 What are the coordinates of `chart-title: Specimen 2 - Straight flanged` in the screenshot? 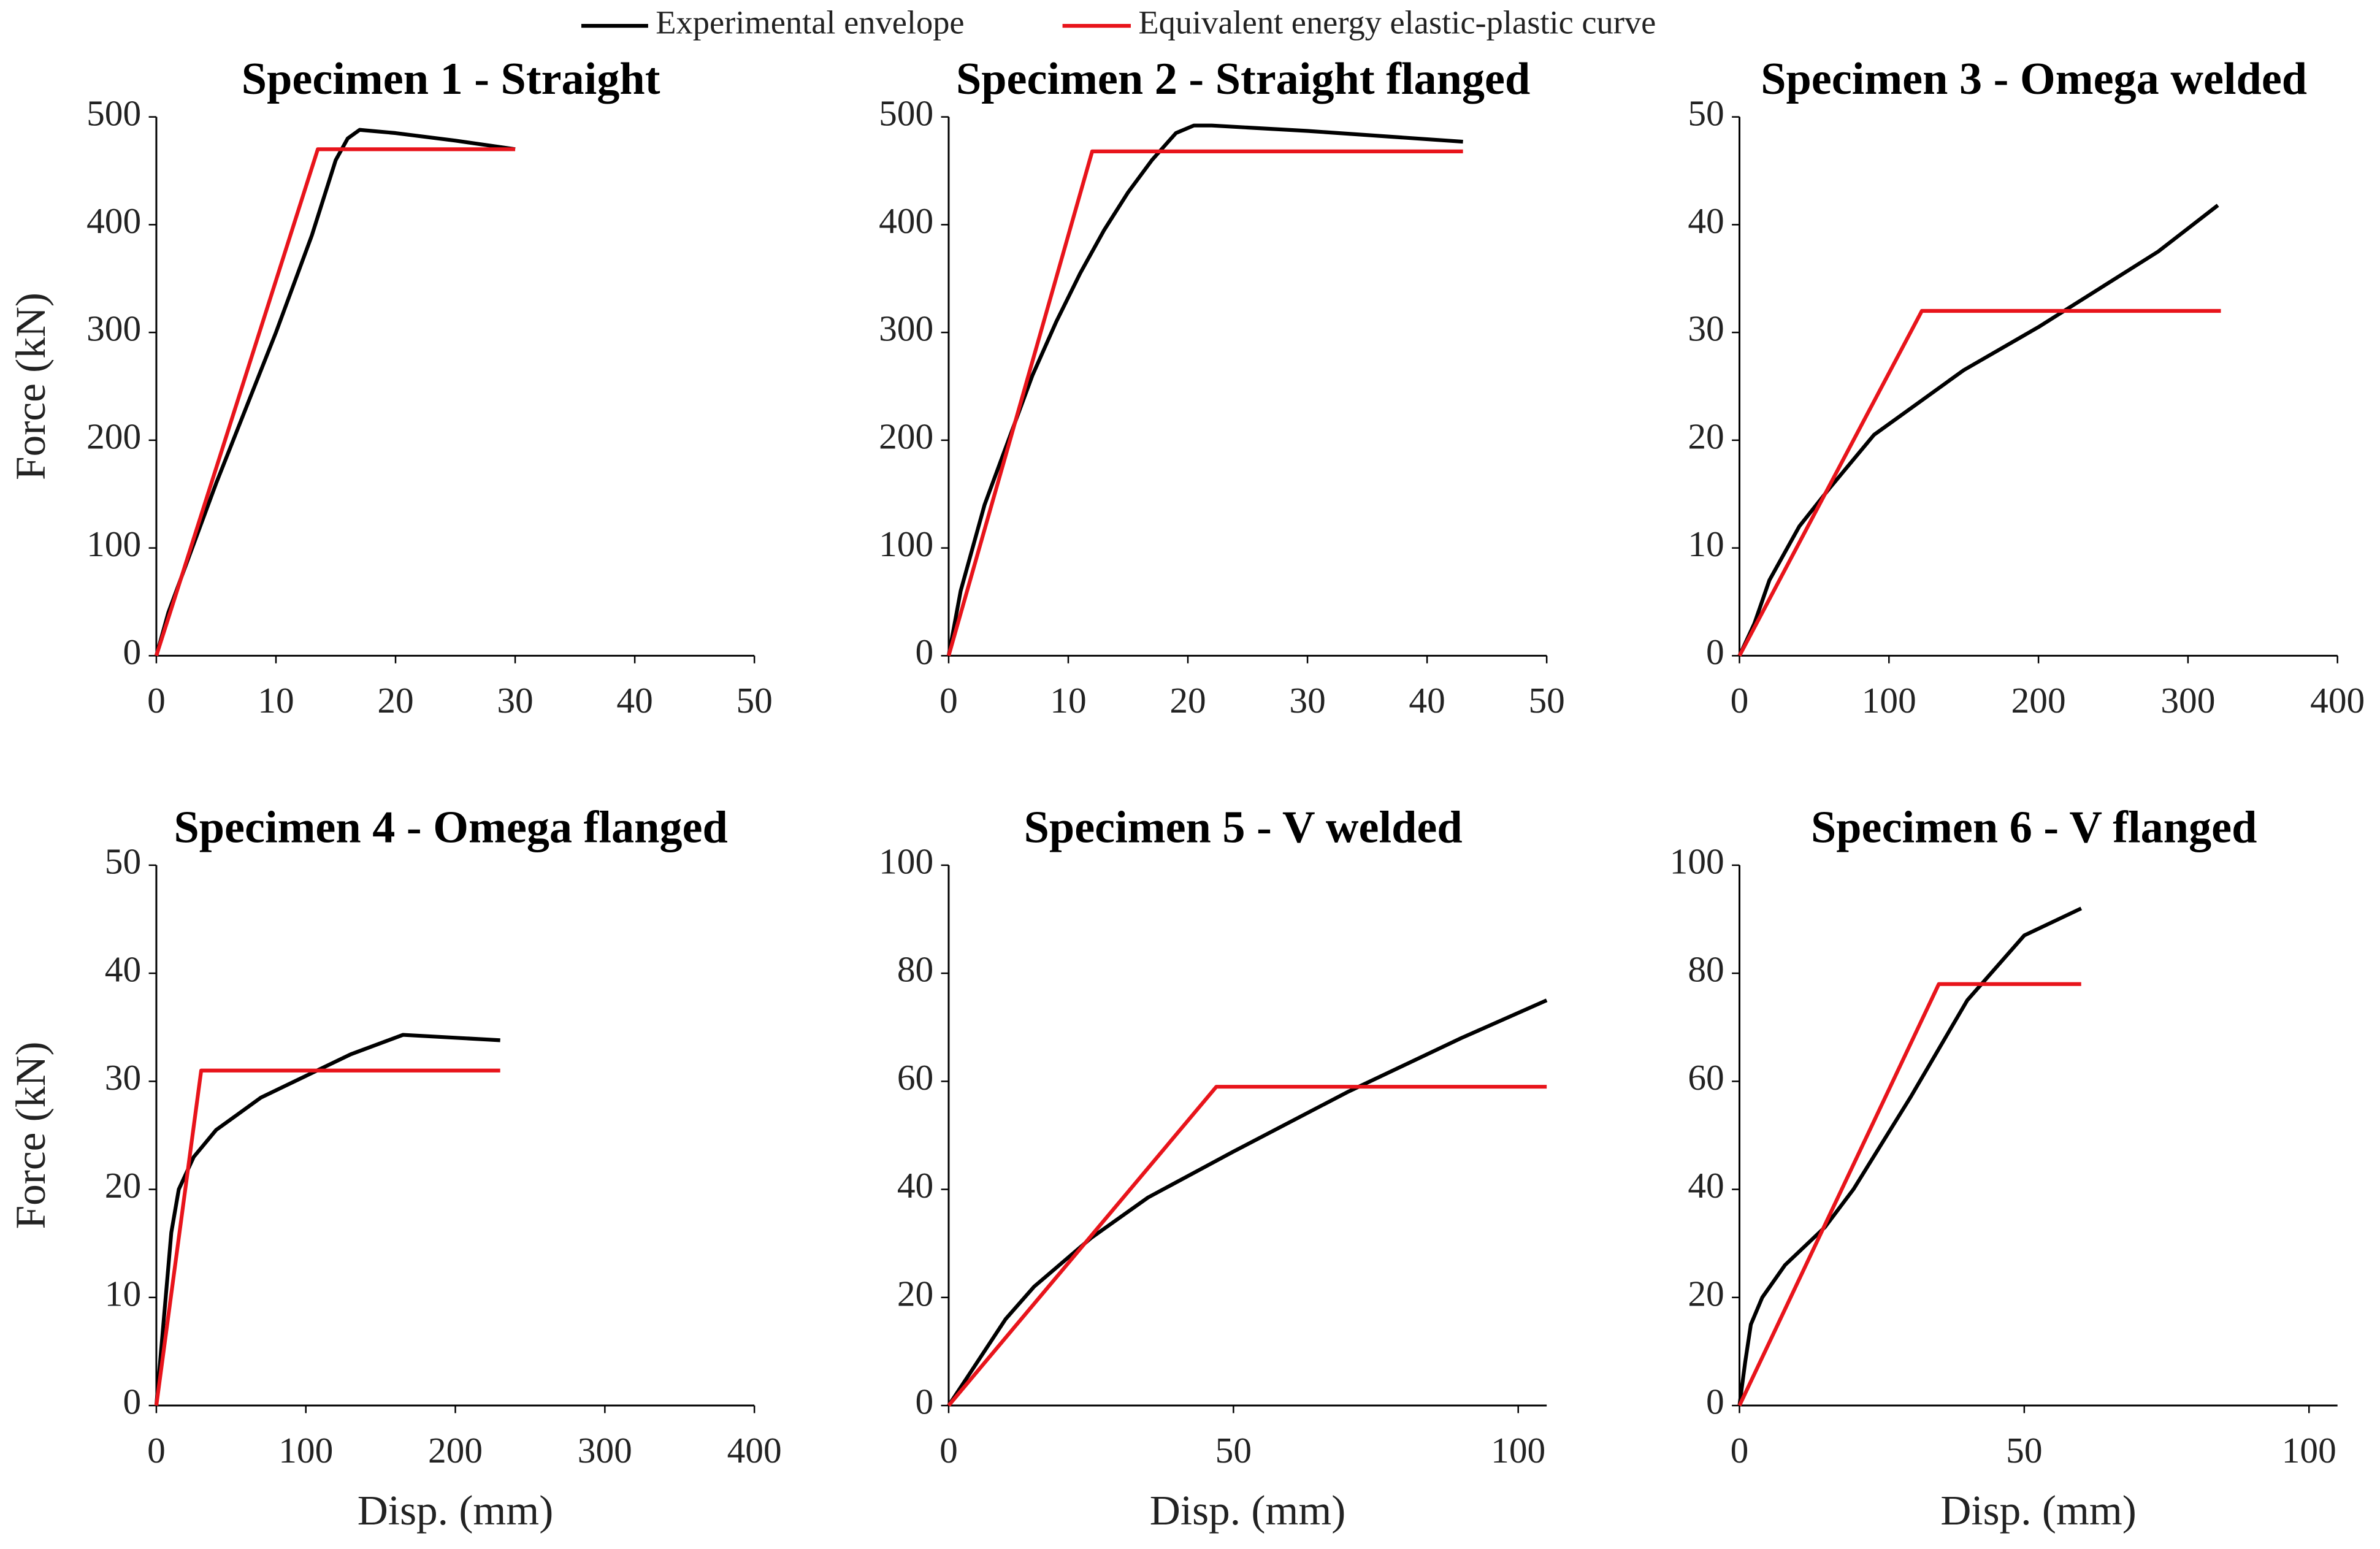 It's located at (1243, 79).